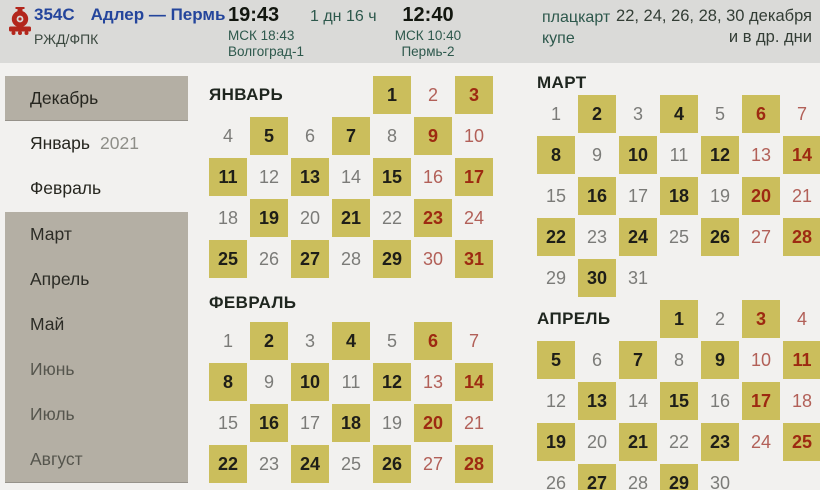 The width and height of the screenshot is (820, 490). What do you see at coordinates (638, 277) in the screenshot?
I see `calendar-day: 31` at bounding box center [638, 277].